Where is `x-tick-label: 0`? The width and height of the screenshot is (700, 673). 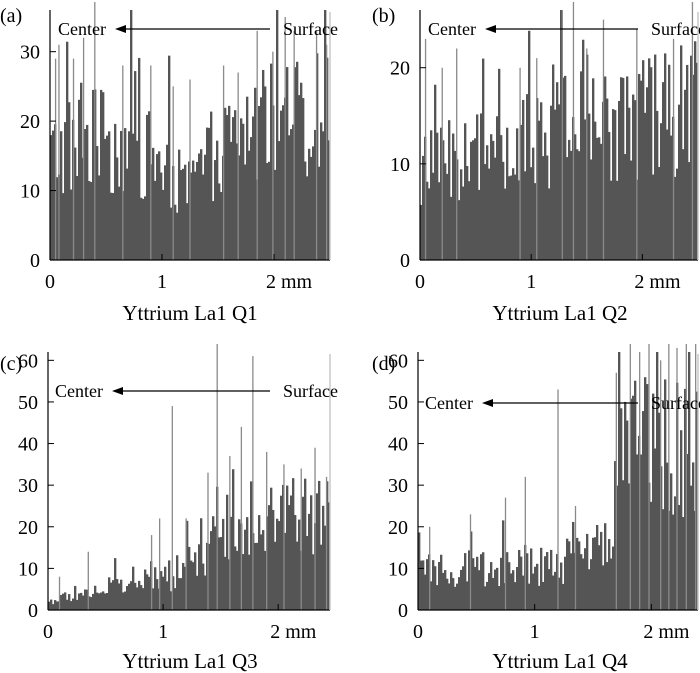
x-tick-label: 0 is located at coordinates (50, 282).